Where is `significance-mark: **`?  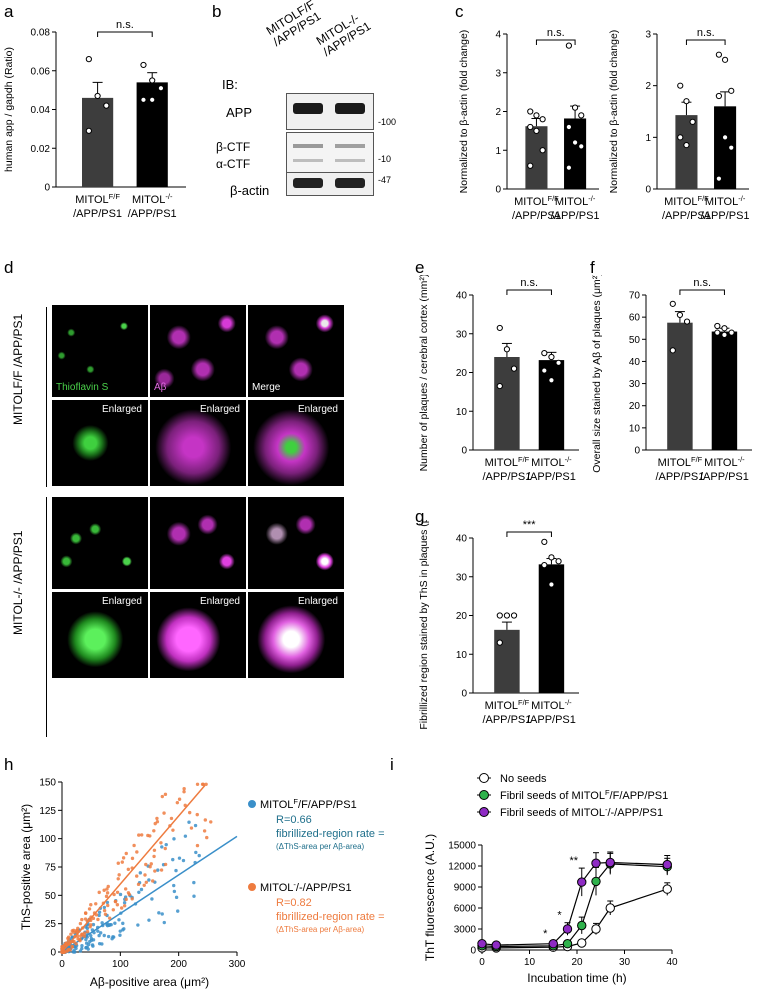
significance-mark: ** is located at coordinates (573, 861).